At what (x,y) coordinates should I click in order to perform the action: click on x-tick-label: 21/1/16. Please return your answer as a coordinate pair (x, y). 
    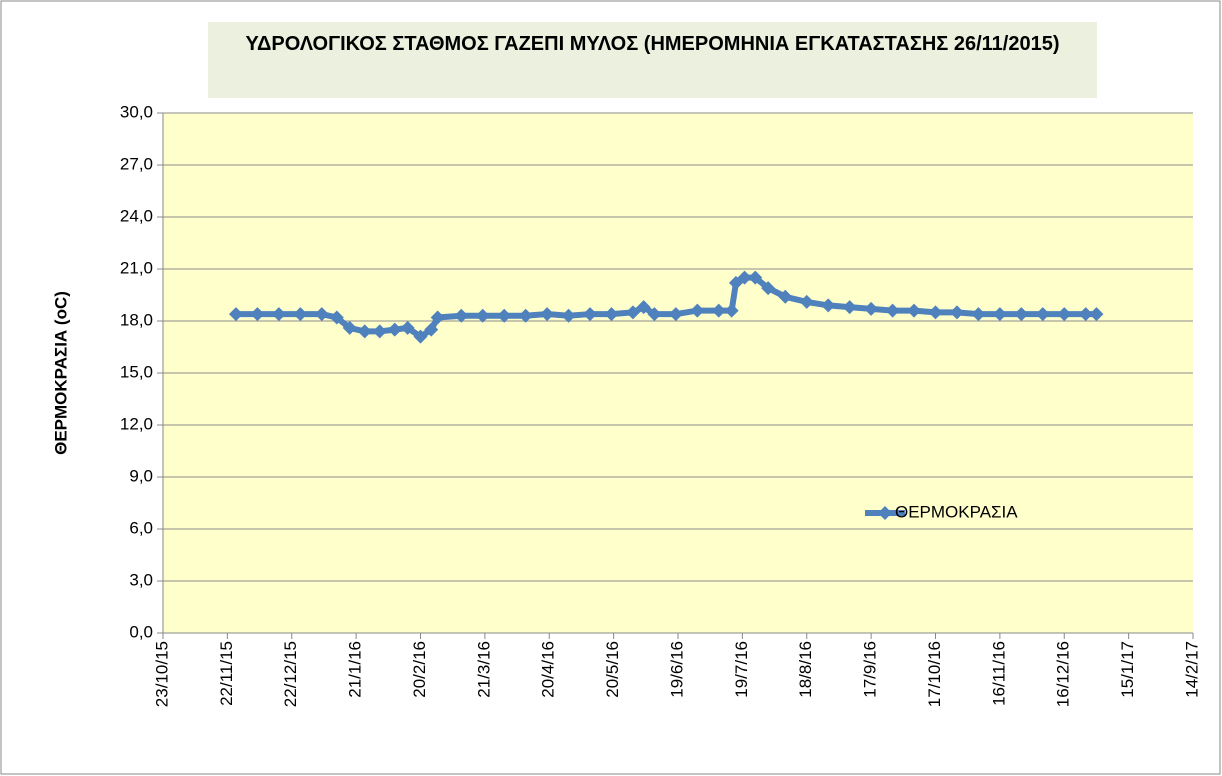
    Looking at the image, I should click on (355, 669).